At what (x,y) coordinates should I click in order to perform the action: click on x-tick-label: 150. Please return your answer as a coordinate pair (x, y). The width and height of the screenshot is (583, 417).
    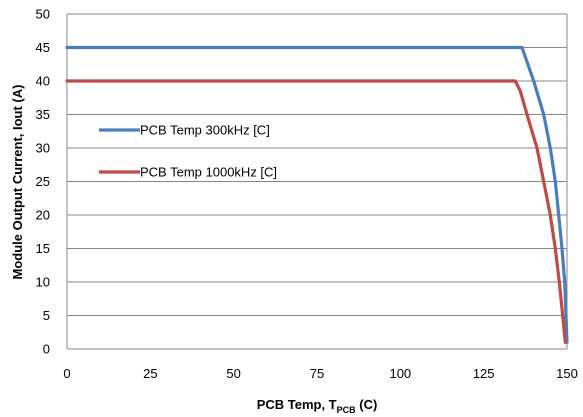
    Looking at the image, I should click on (567, 373).